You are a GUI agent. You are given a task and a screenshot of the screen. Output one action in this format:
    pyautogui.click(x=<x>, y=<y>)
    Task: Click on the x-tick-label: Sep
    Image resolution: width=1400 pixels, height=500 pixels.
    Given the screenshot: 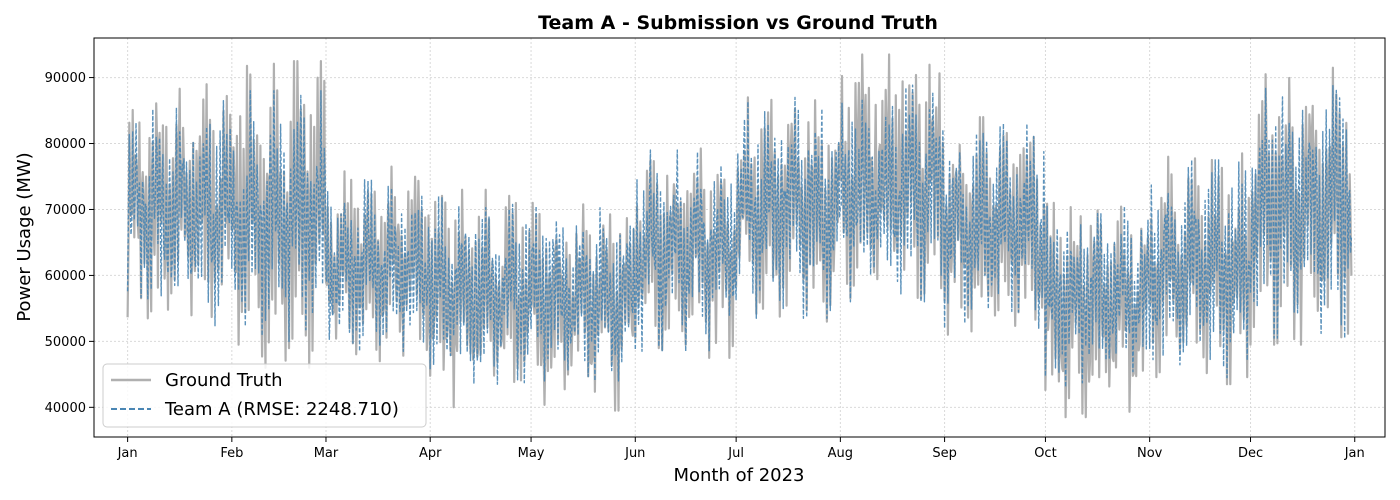 What is the action you would take?
    pyautogui.click(x=944, y=453)
    